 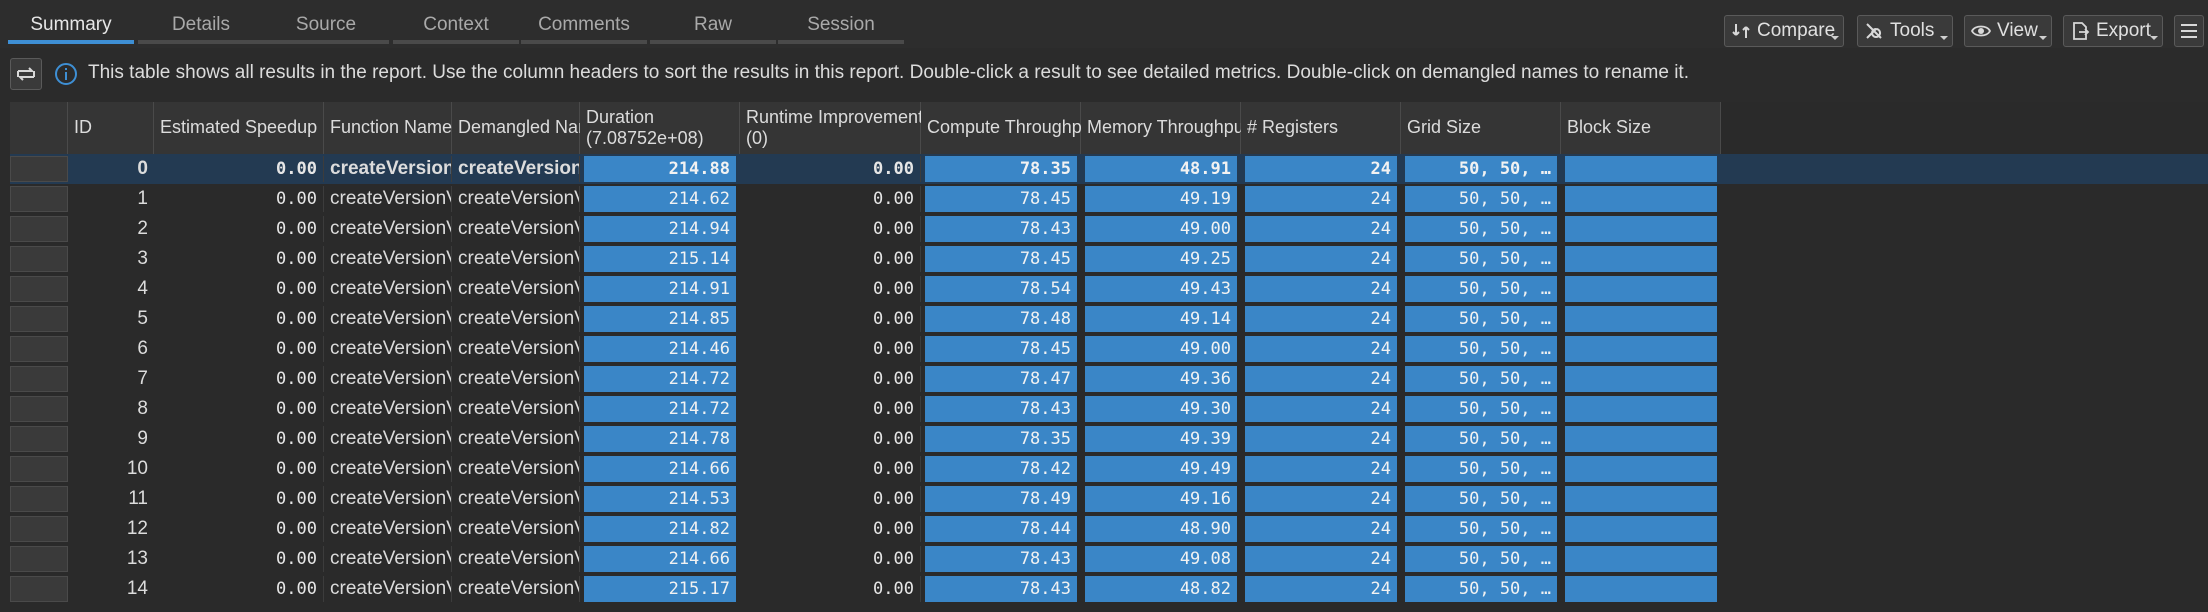 I want to click on tab-details: Details, so click(x=201, y=25).